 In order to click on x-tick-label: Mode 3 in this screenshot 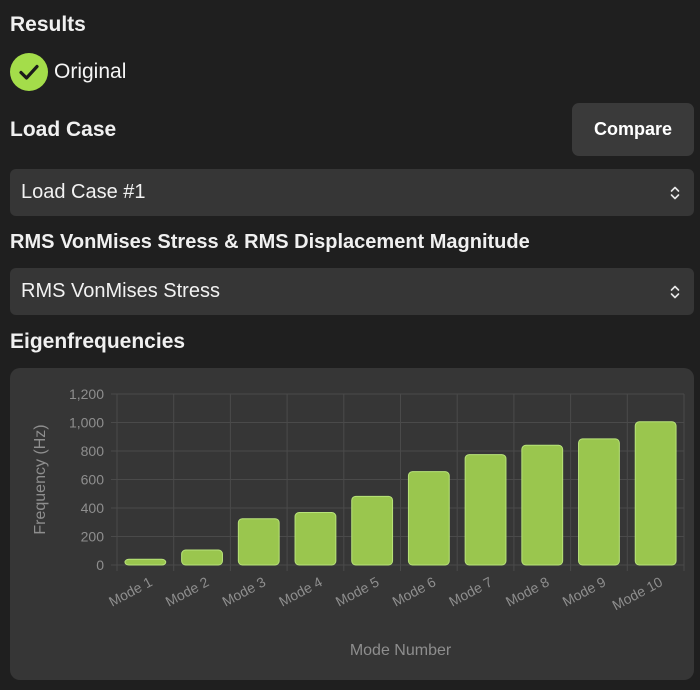, I will do `click(243, 591)`.